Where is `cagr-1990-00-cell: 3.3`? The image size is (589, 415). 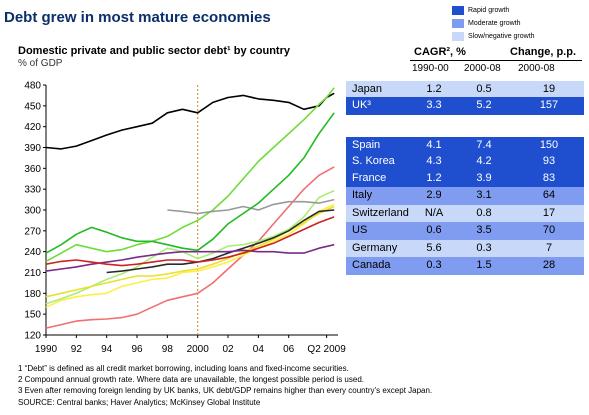 cagr-1990-00-cell: 3.3 is located at coordinates (434, 105).